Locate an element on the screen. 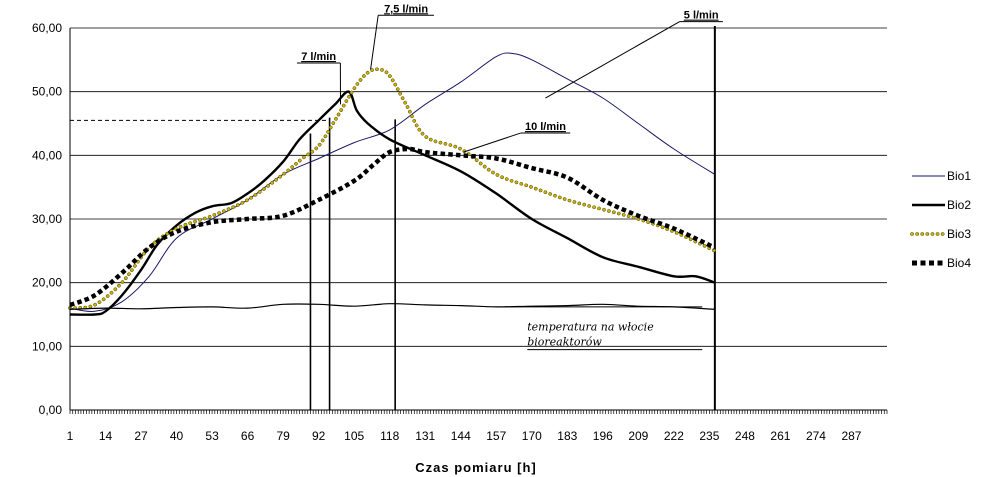  x-tick-label: 131 is located at coordinates (425, 436).